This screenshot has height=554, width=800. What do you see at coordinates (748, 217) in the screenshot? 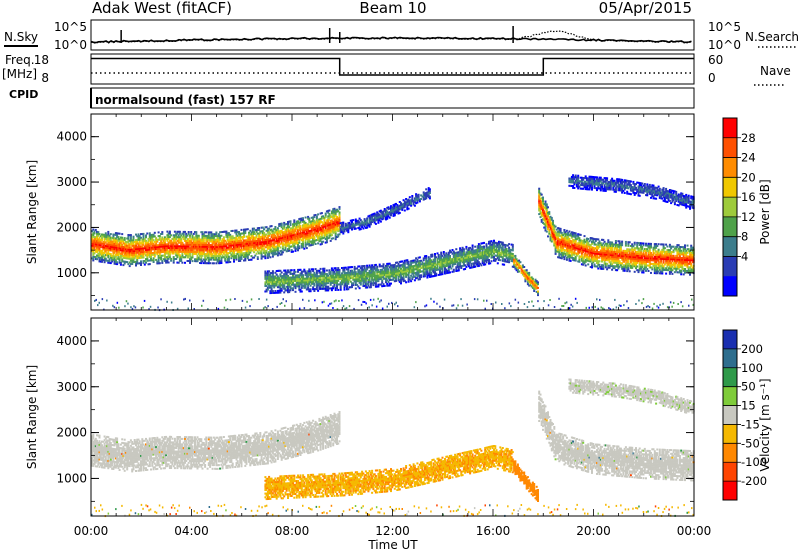
I see `power-cbar-tick-label-4: 12` at bounding box center [748, 217].